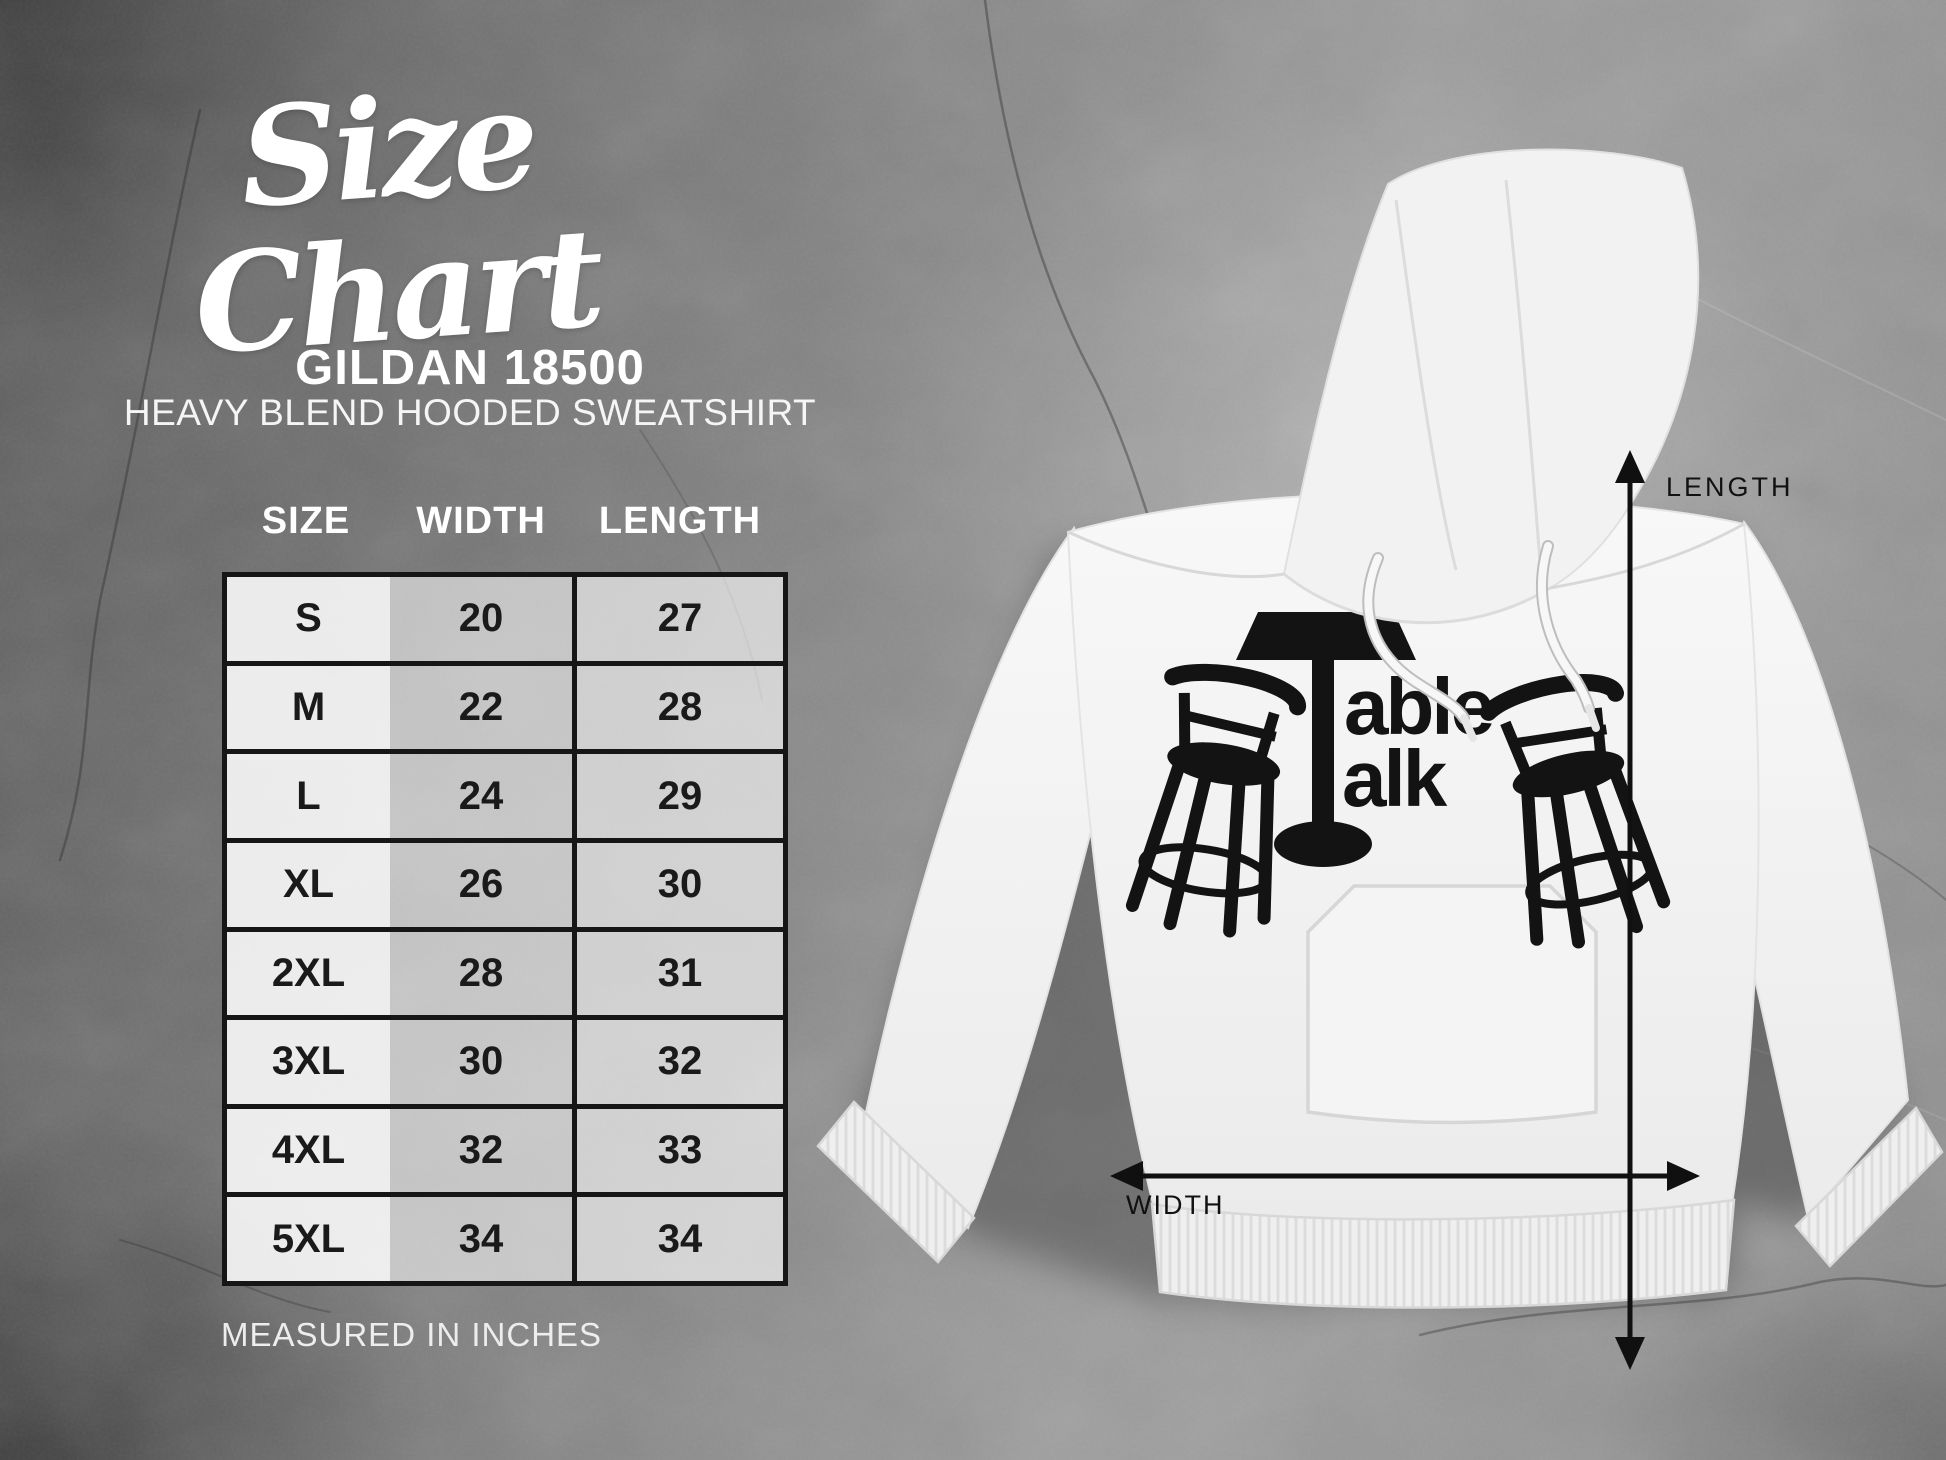  What do you see at coordinates (677, 796) in the screenshot?
I see `length-cell: 29` at bounding box center [677, 796].